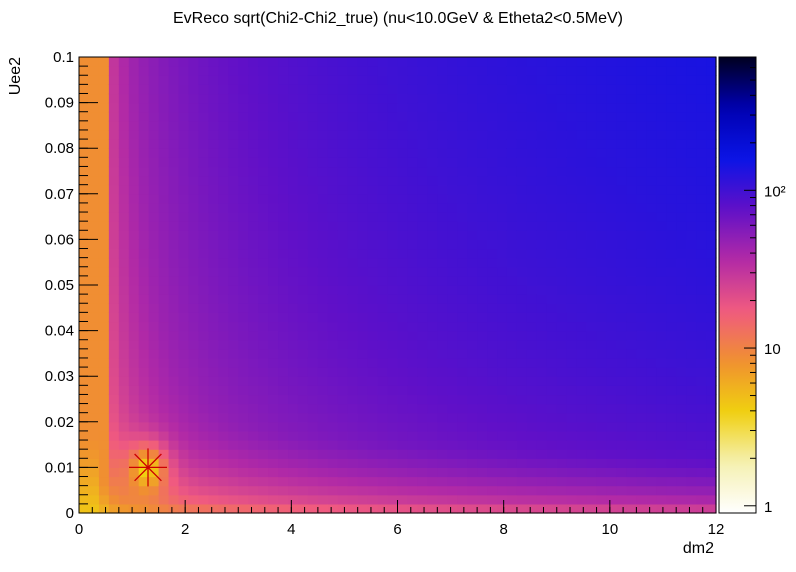  I want to click on y-tick-label: 0.02, so click(59, 422).